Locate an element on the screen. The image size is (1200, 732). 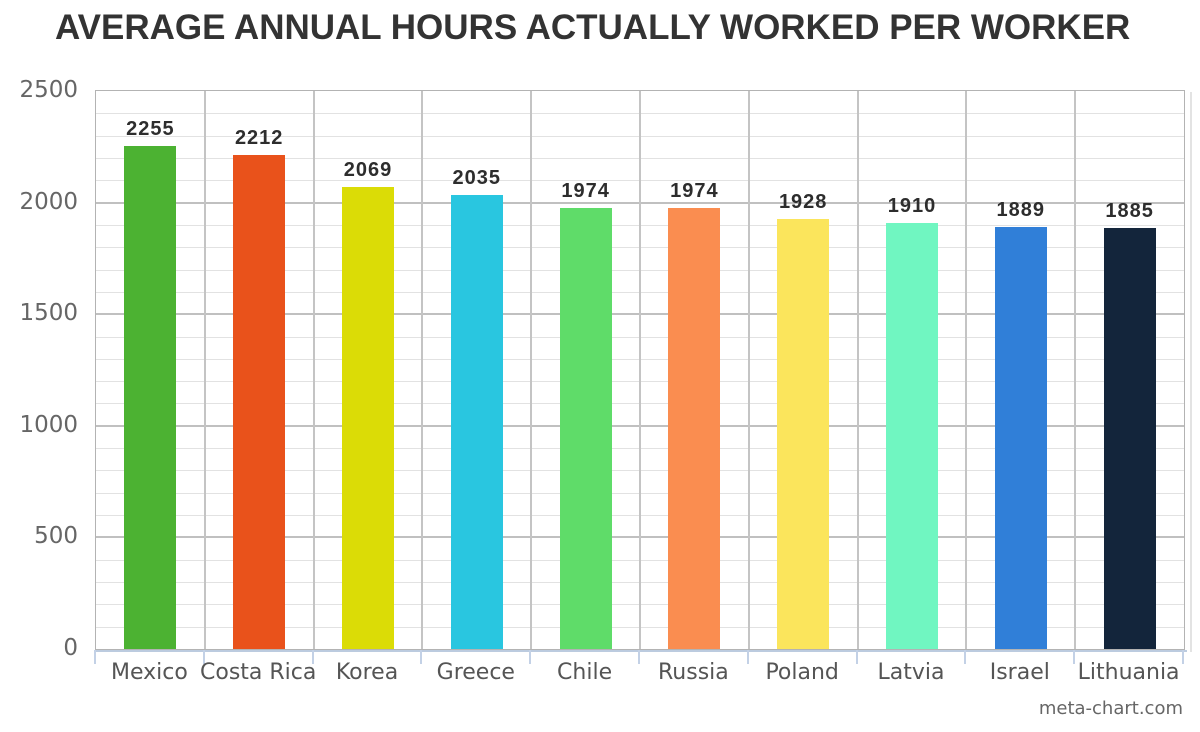
bar-poland is located at coordinates (803, 433).